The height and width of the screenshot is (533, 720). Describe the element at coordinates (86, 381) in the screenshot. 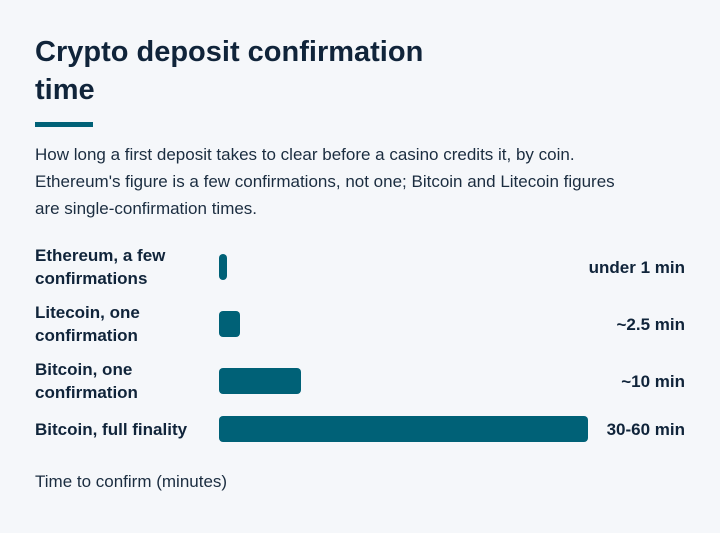

I see `category-label: Bitcoin, one confirmation` at that location.